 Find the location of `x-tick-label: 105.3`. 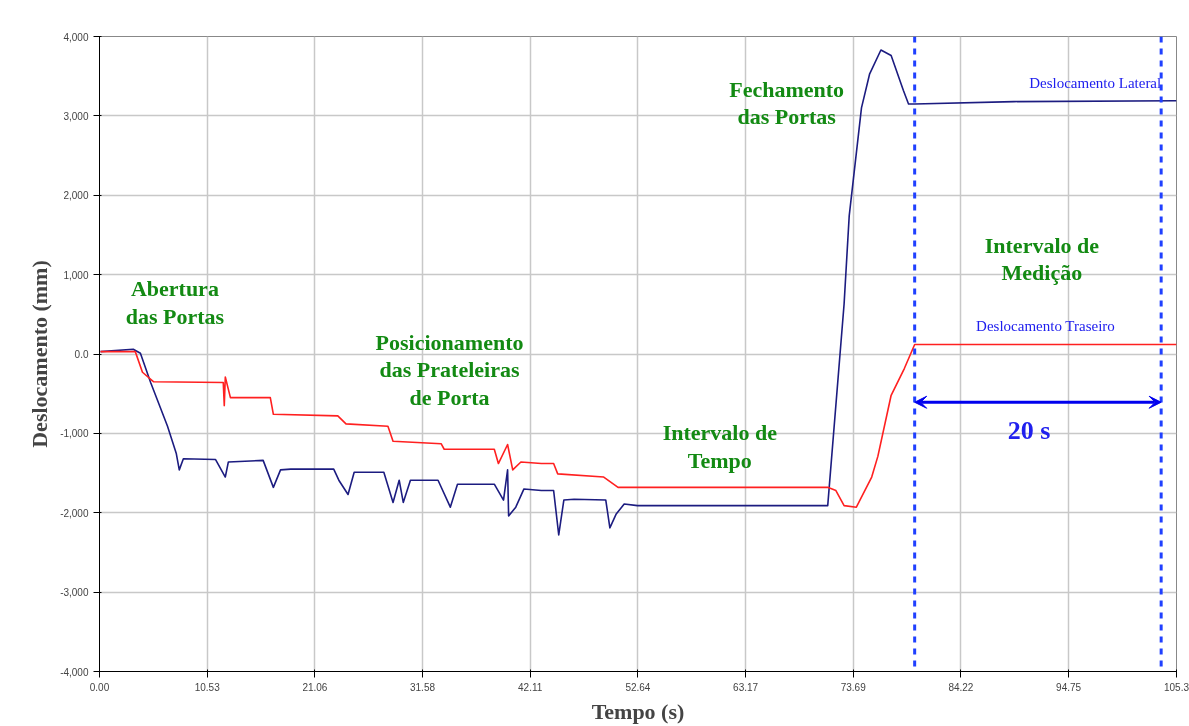

x-tick-label: 105.3 is located at coordinates (1176, 687).